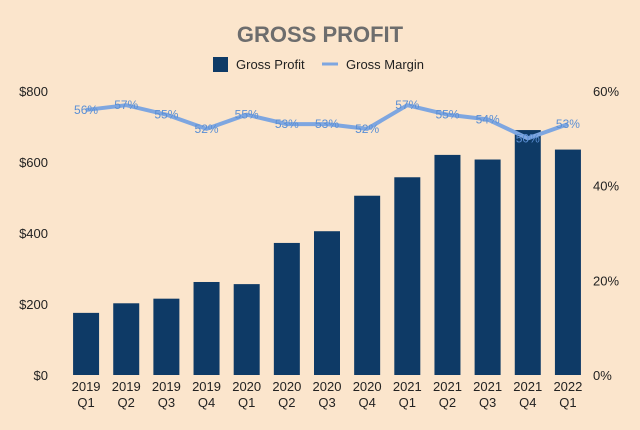 The image size is (640, 430). What do you see at coordinates (567, 402) in the screenshot?
I see `x-tick-quarter-12: Q1` at bounding box center [567, 402].